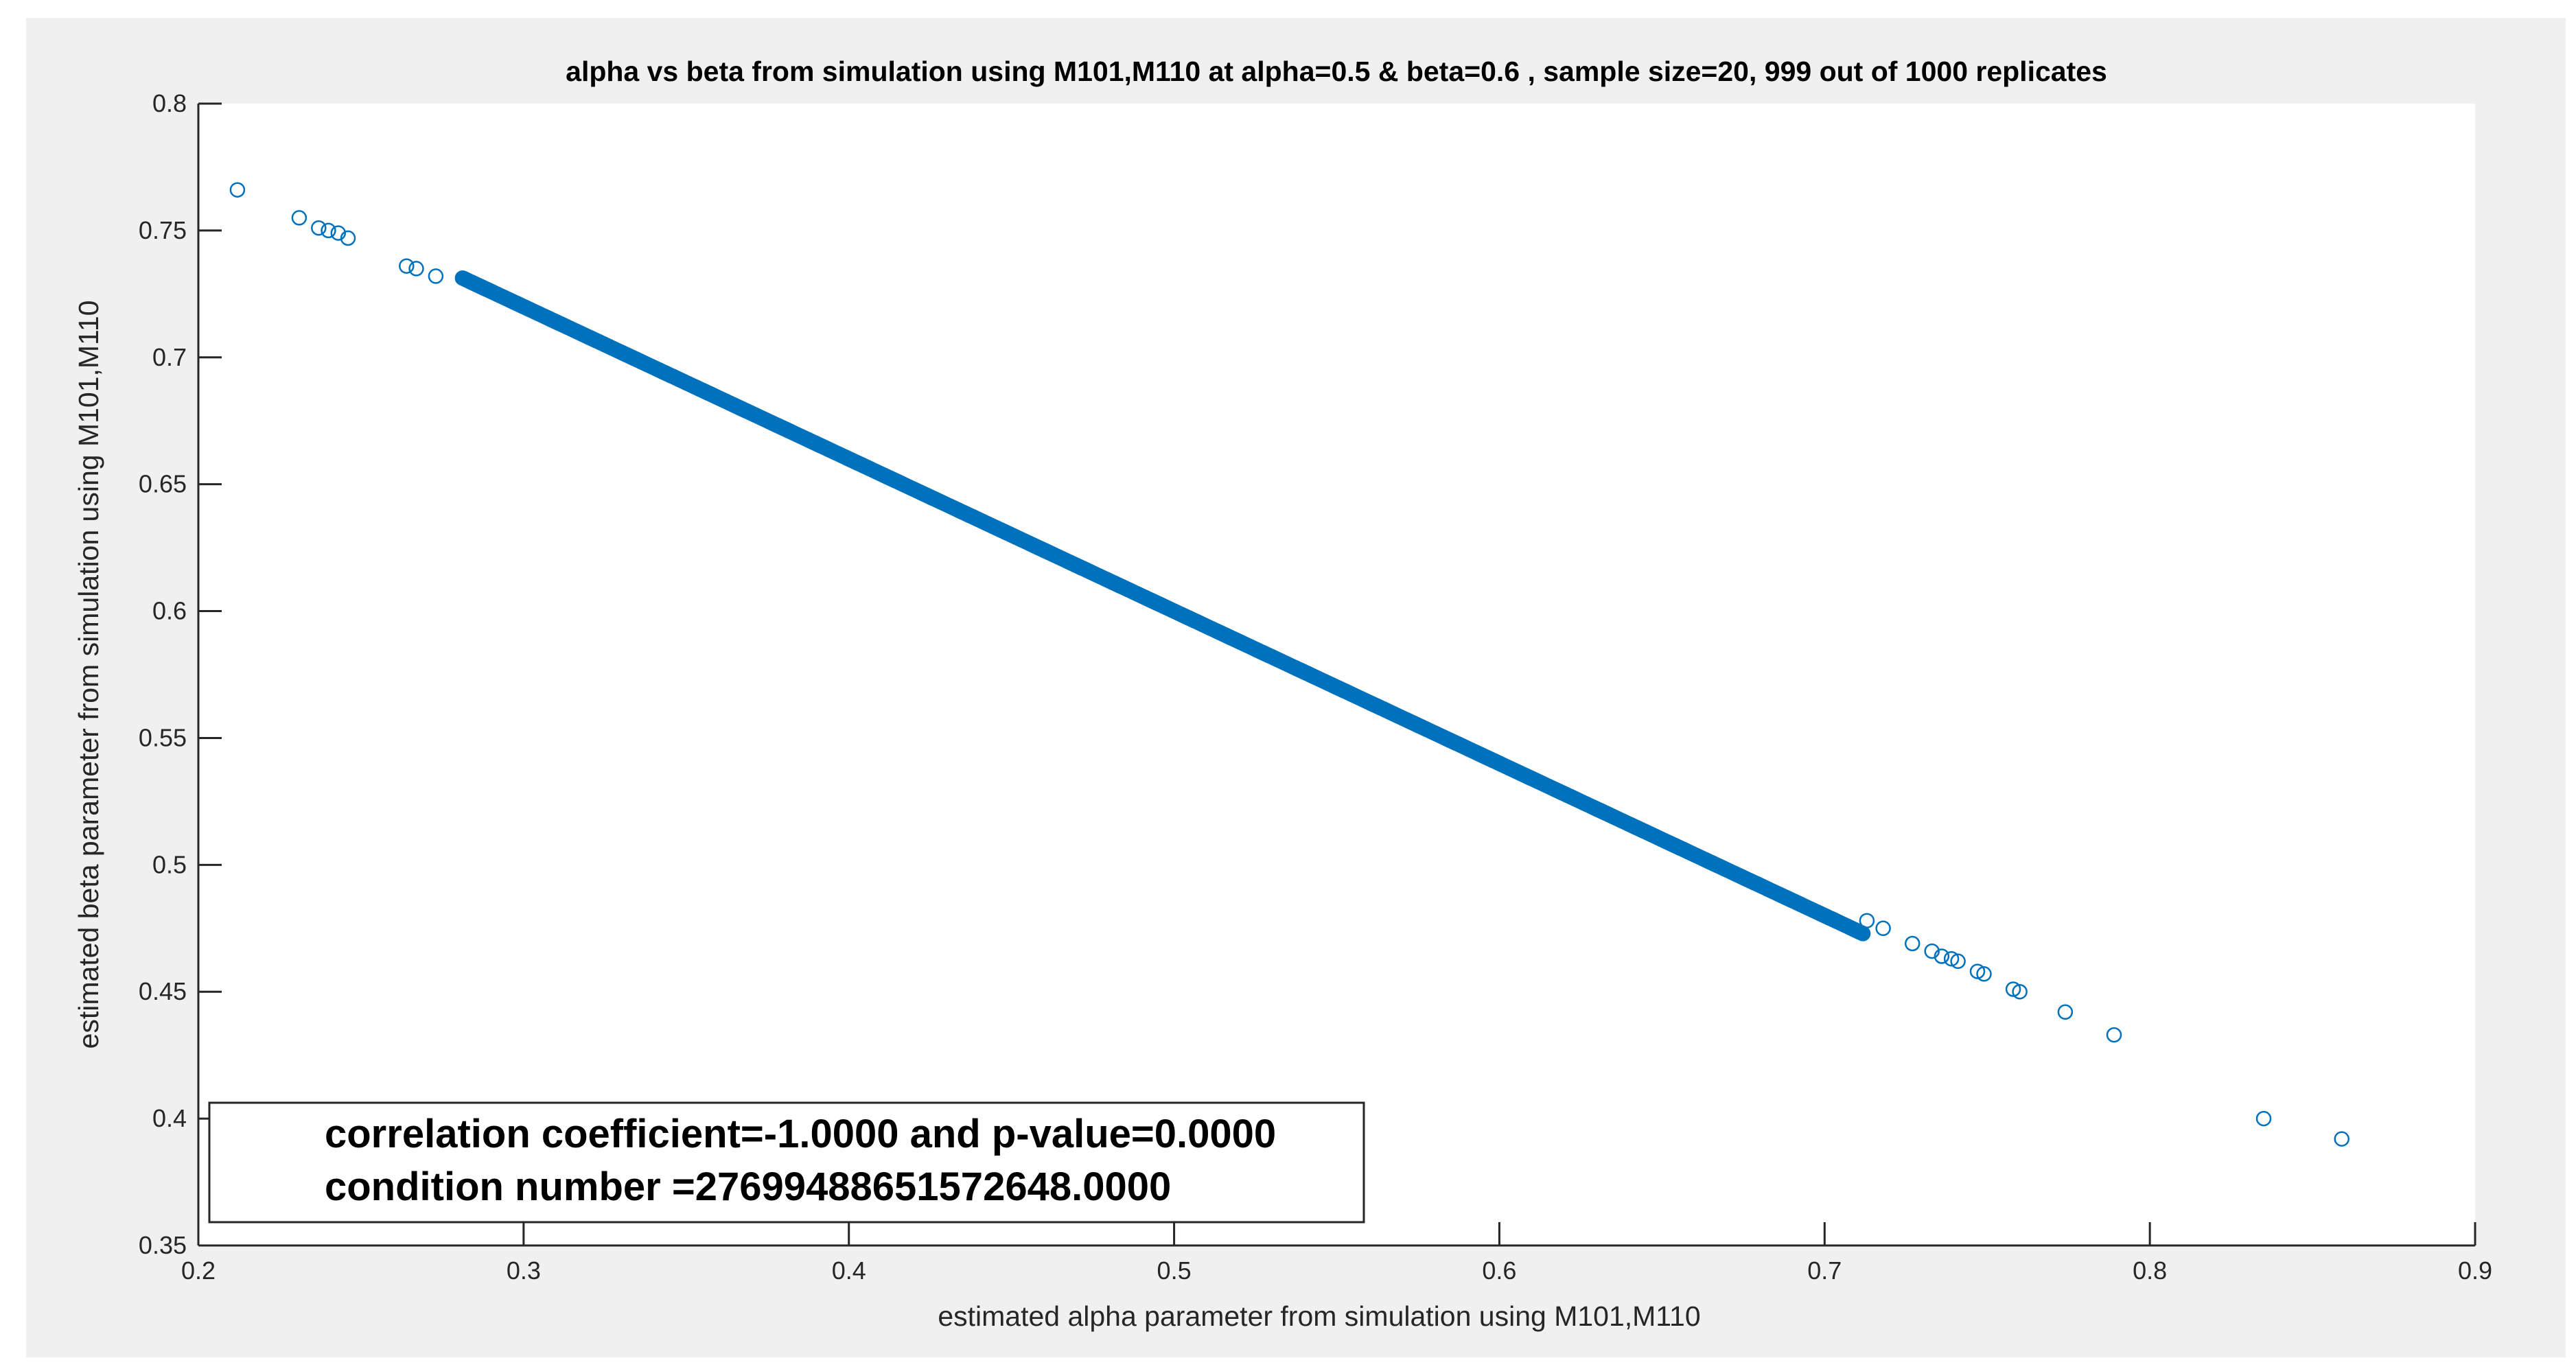 The width and height of the screenshot is (2576, 1369). What do you see at coordinates (163, 484) in the screenshot?
I see `y-tick-label: 0.65` at bounding box center [163, 484].